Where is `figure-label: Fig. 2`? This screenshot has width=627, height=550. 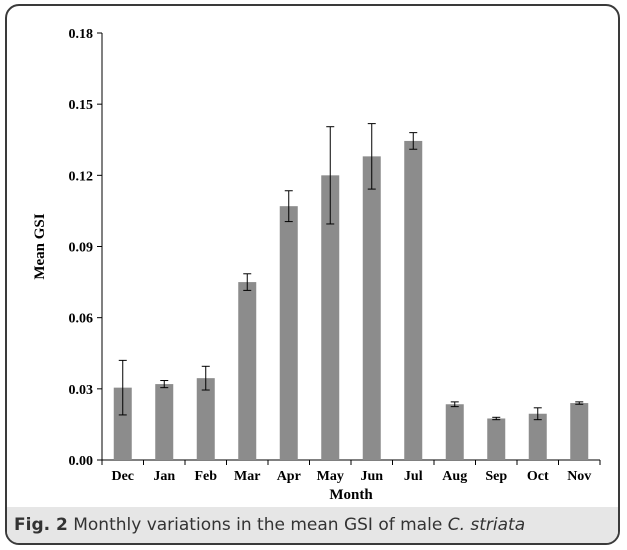
figure-label: Fig. 2 is located at coordinates (41, 525).